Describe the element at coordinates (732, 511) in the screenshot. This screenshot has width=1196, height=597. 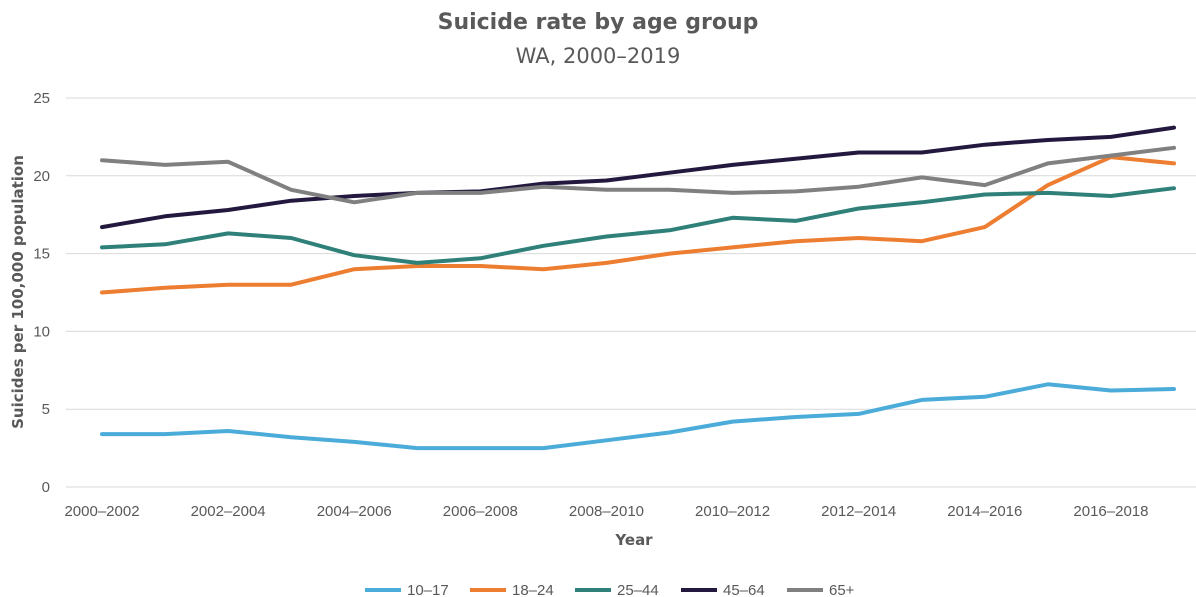
I see `x-tick-label: 2010–2012` at that location.